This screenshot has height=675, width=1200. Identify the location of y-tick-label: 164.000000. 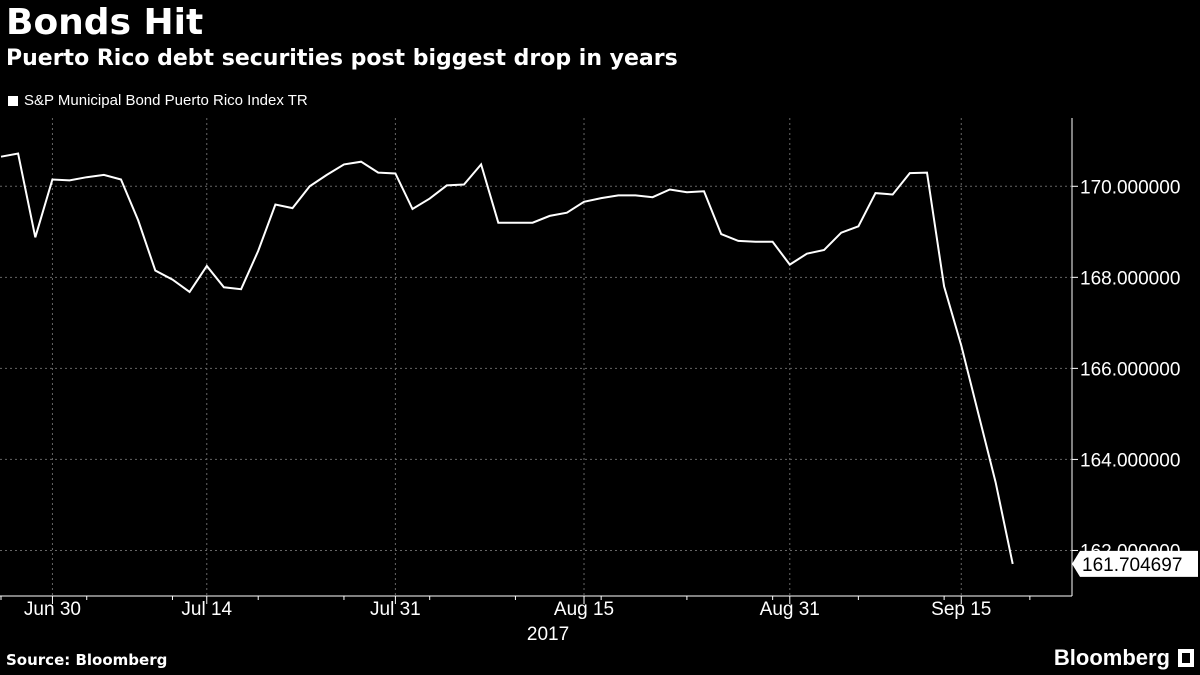
(1130, 460).